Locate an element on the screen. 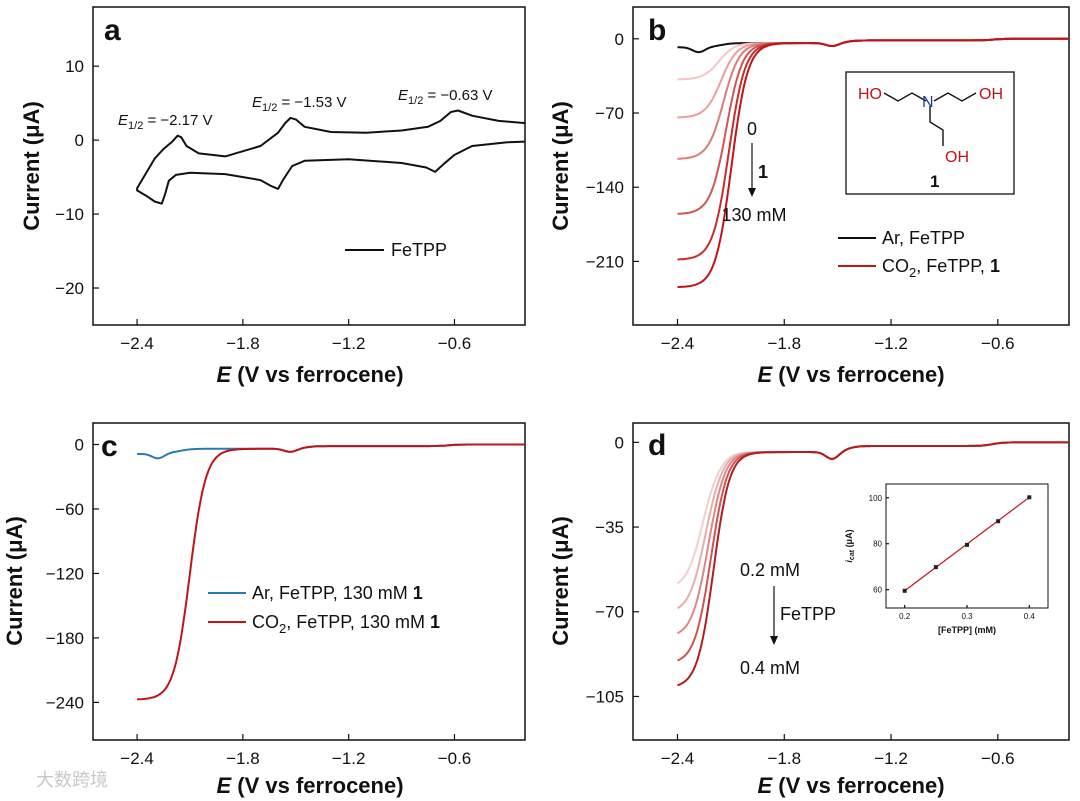 The width and height of the screenshot is (1080, 801). legend-rest: , FeTPP, is located at coordinates (953, 266).